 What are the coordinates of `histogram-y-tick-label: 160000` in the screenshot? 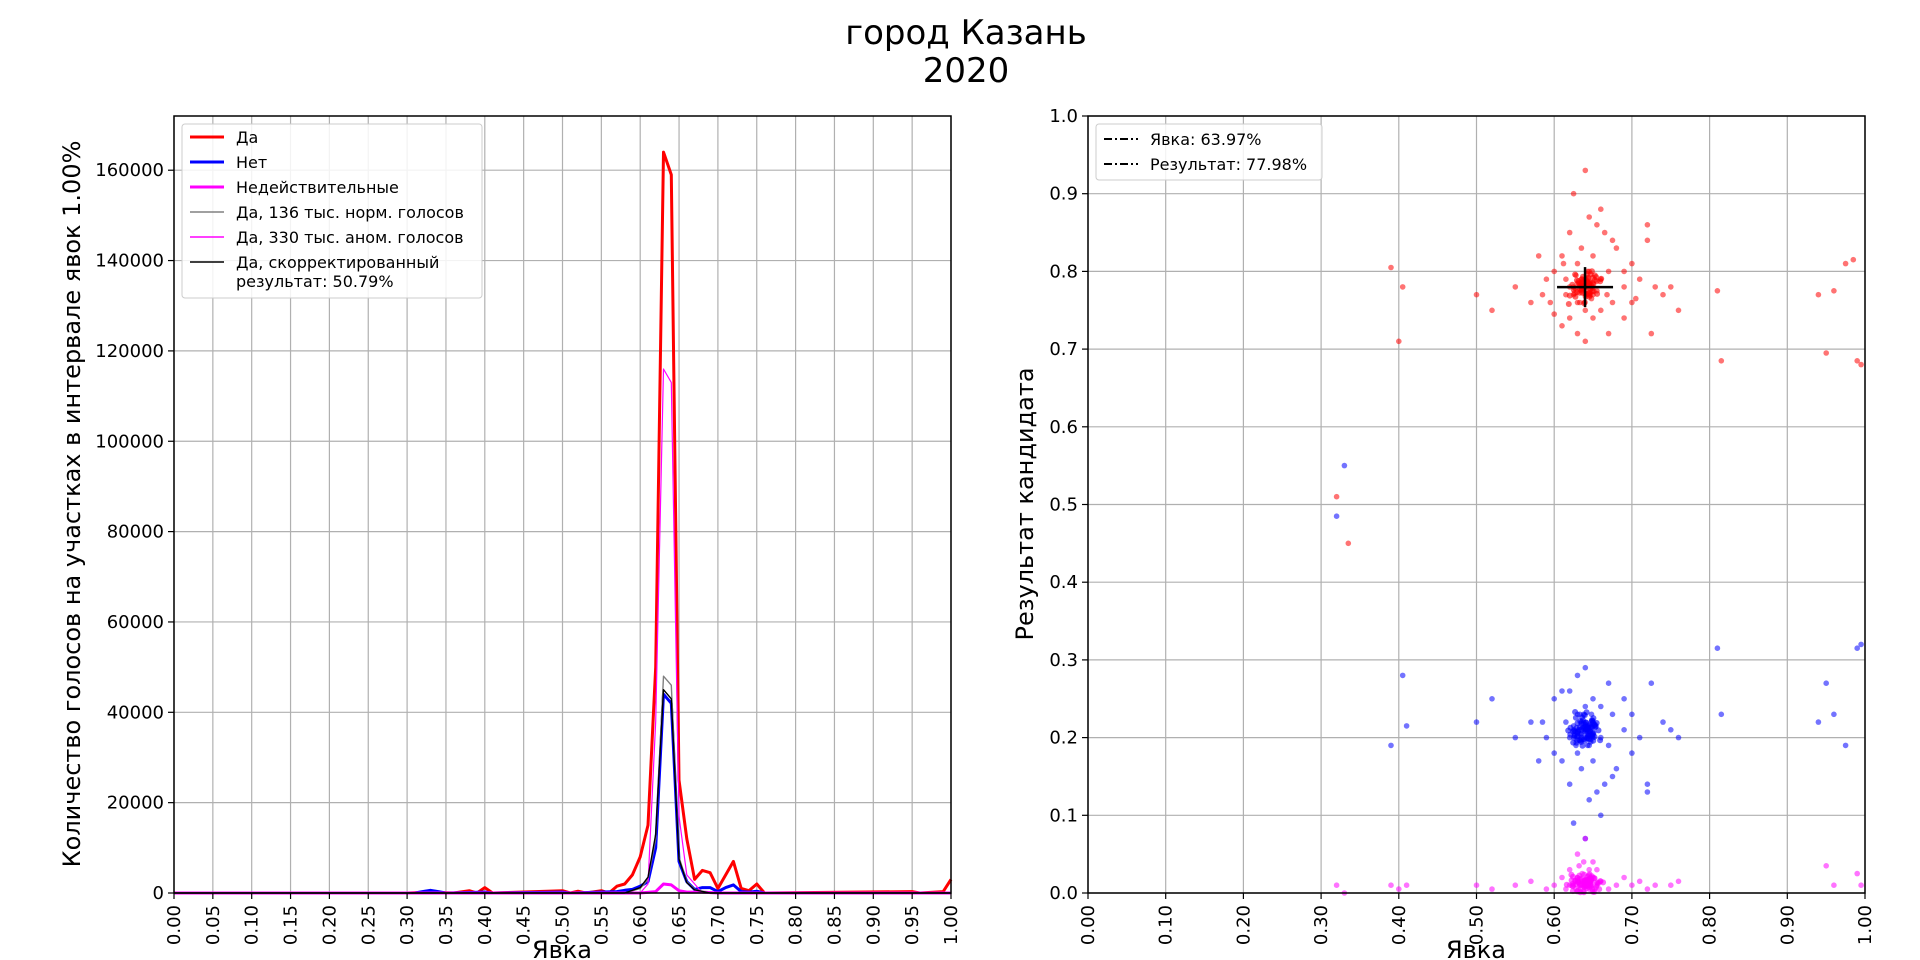 It's located at (129, 170).